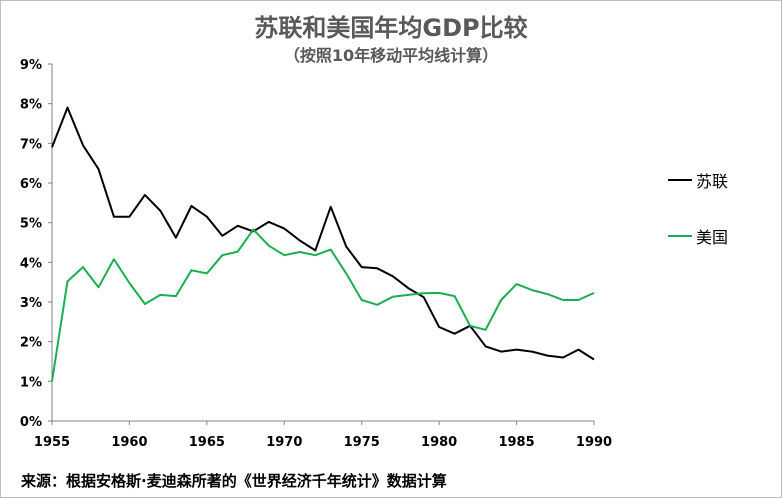 This screenshot has height=498, width=782. Describe the element at coordinates (31, 105) in the screenshot. I see `y-tick-label: 8%` at that location.